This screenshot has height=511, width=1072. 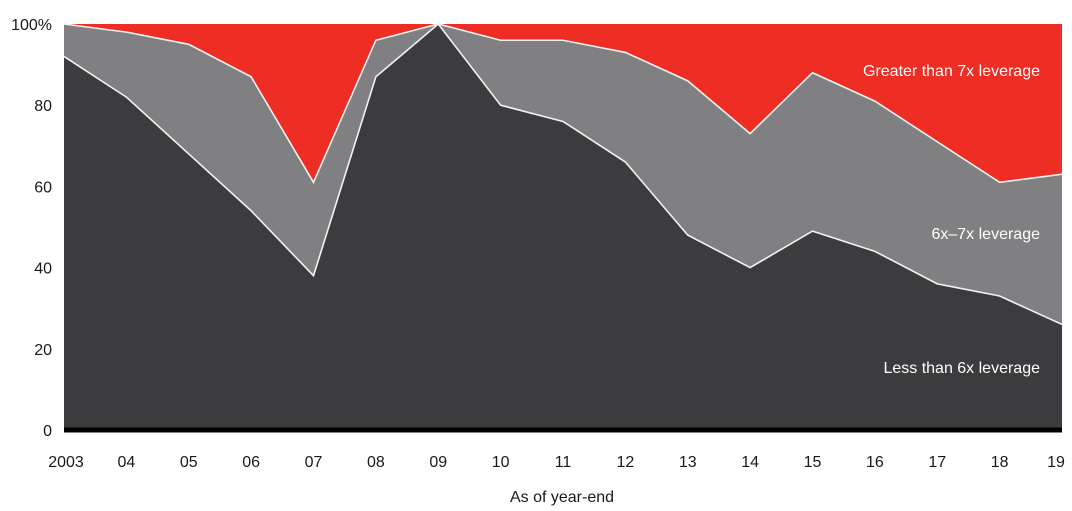 What do you see at coordinates (43, 350) in the screenshot?
I see `y-tick-label: 20` at bounding box center [43, 350].